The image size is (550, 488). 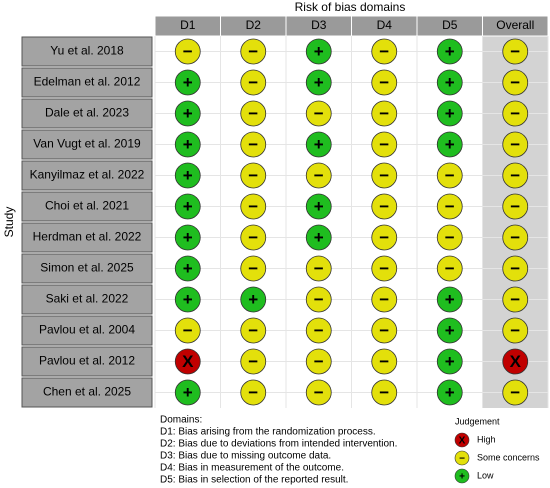 I want to click on domain-desc: D3: Bias due to missing outcome data., so click(x=245, y=456).